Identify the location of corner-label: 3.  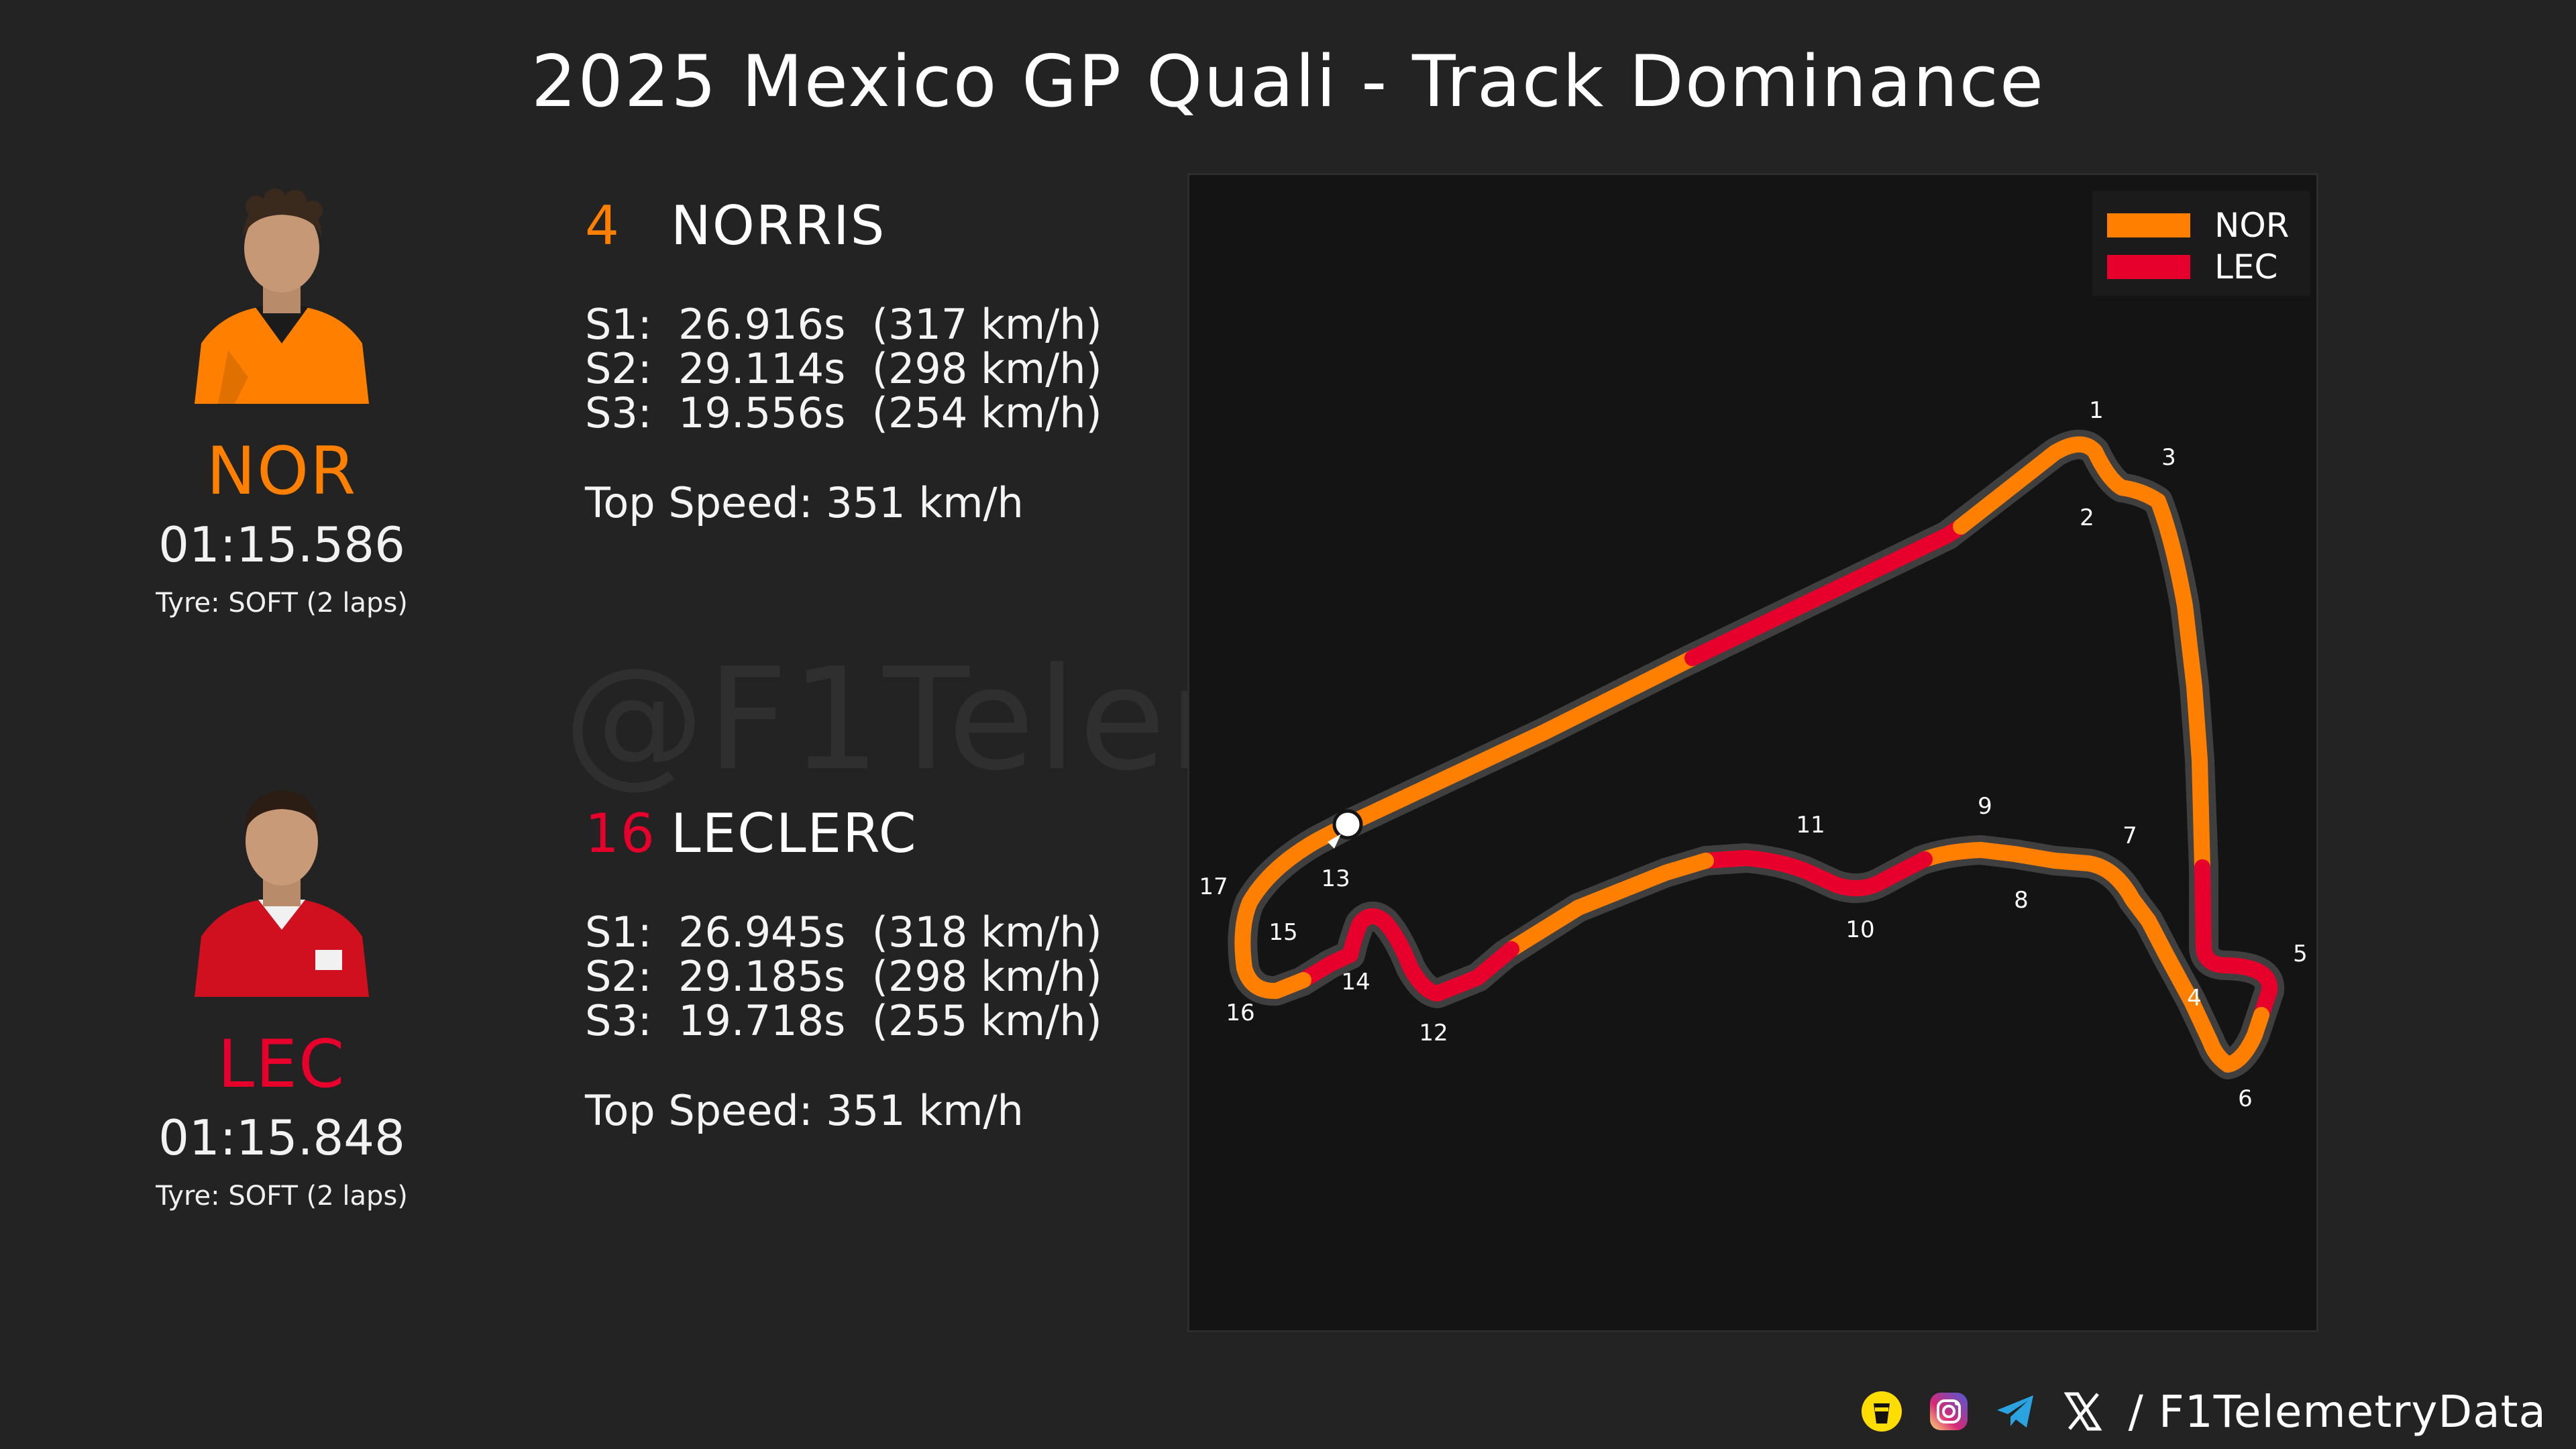
(2168, 457).